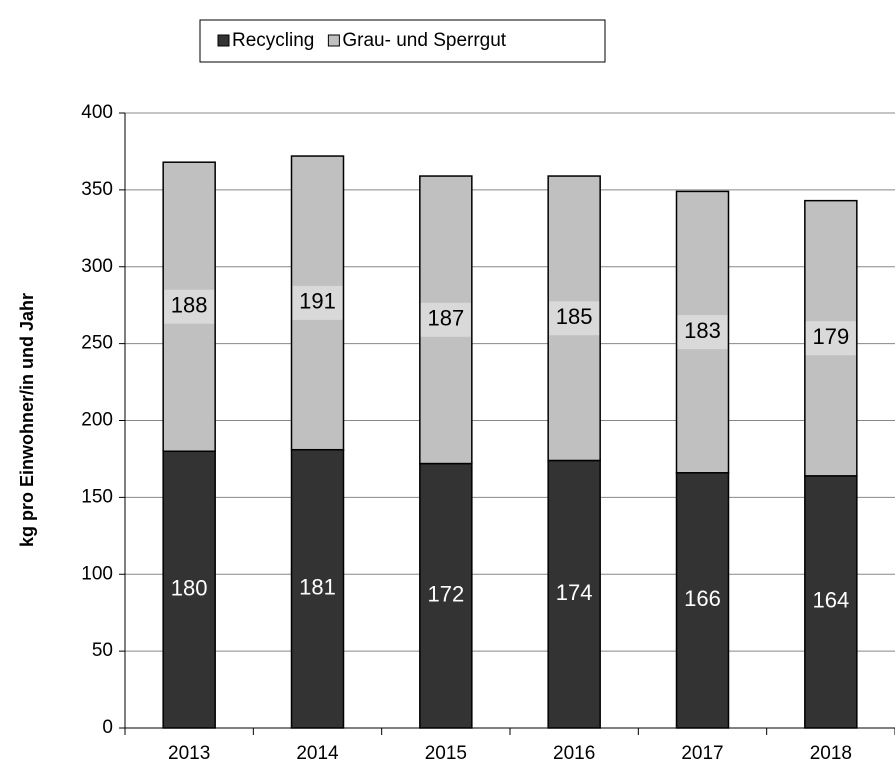 This screenshot has height=767, width=895. I want to click on value-label: 180, so click(189, 587).